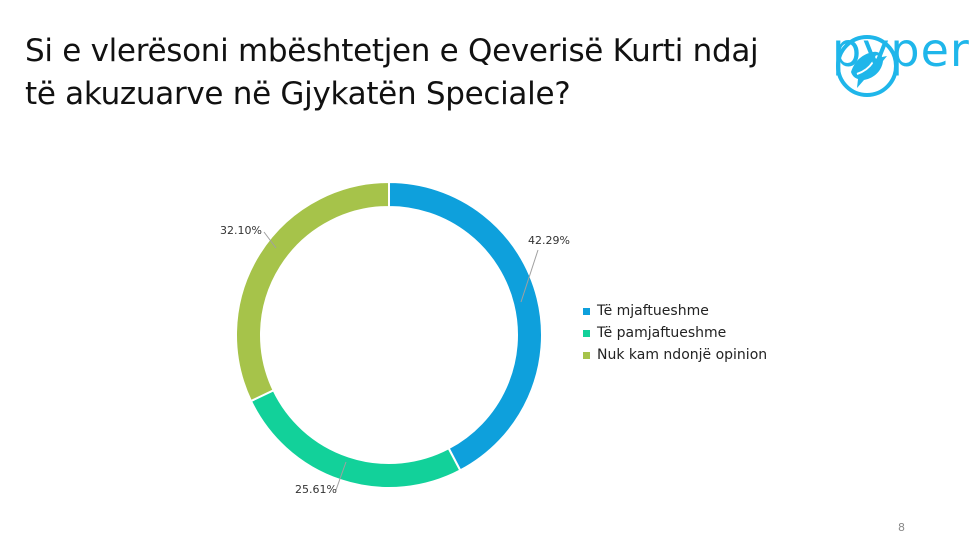 This screenshot has width=980, height=551. What do you see at coordinates (867, 66) in the screenshot?
I see `pyper-bird-logo-icon` at bounding box center [867, 66].